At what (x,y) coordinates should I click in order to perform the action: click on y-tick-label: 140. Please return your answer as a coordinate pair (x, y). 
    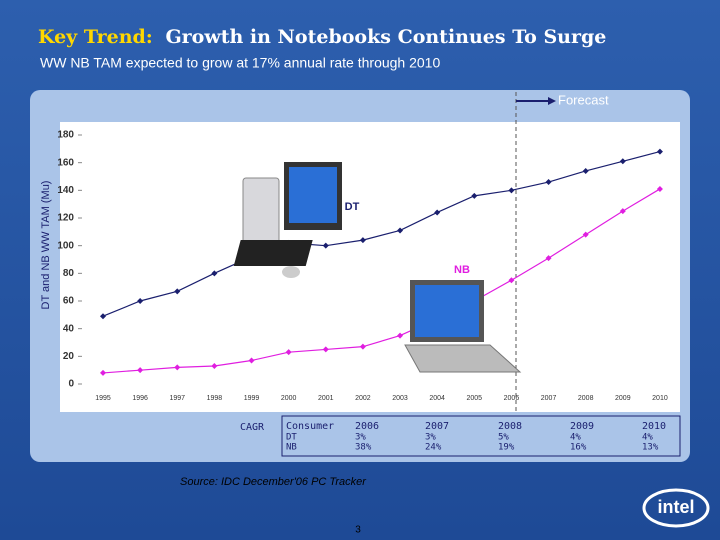
    Looking at the image, I should click on (65, 190).